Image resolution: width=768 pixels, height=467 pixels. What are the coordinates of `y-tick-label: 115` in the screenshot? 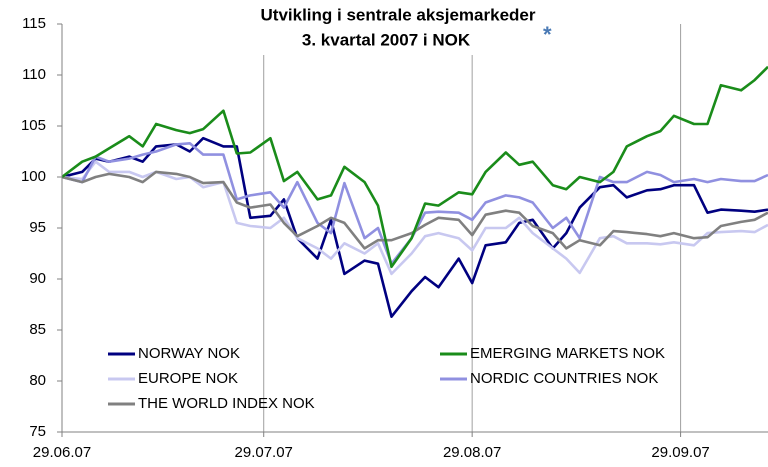 It's located at (34, 23).